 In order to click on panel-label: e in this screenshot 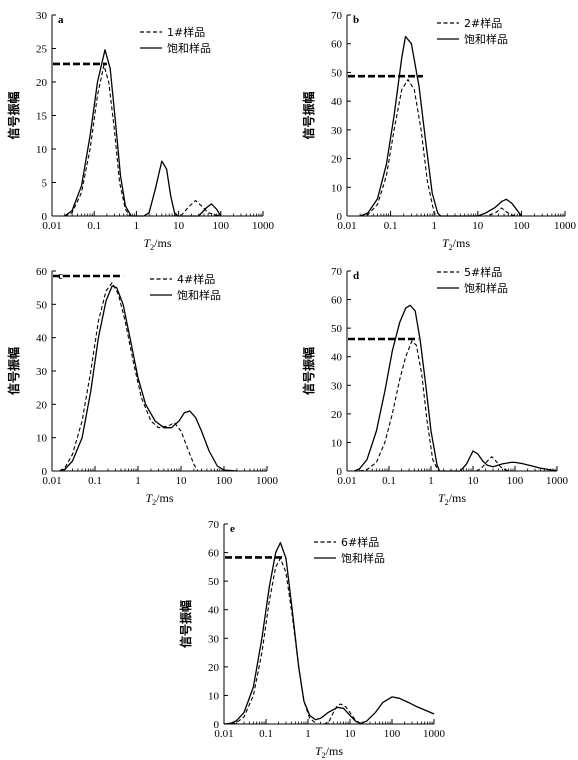, I will do `click(232, 529)`.